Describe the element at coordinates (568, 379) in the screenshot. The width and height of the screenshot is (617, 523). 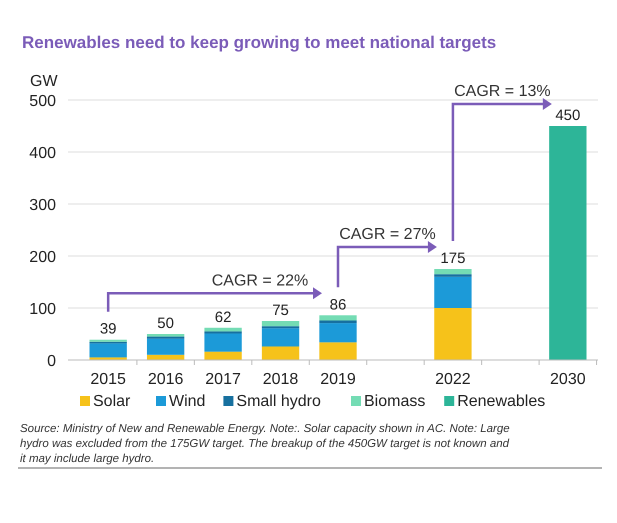
I see `x-tick-label: 2030` at that location.